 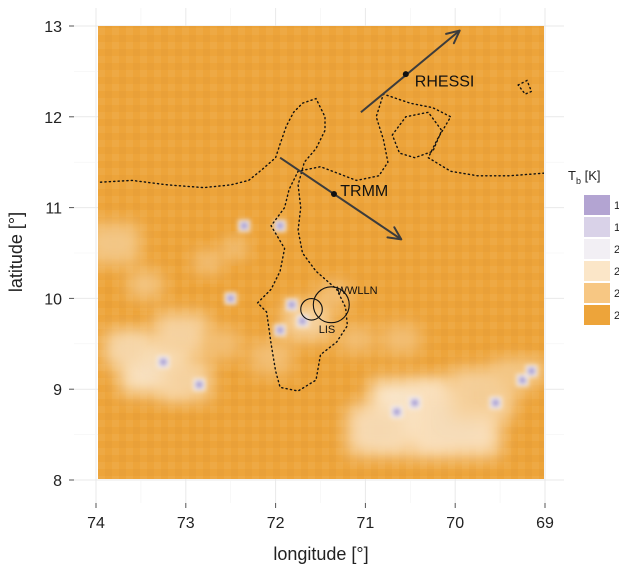 I want to click on y-tick-label: 9, so click(x=57, y=390).